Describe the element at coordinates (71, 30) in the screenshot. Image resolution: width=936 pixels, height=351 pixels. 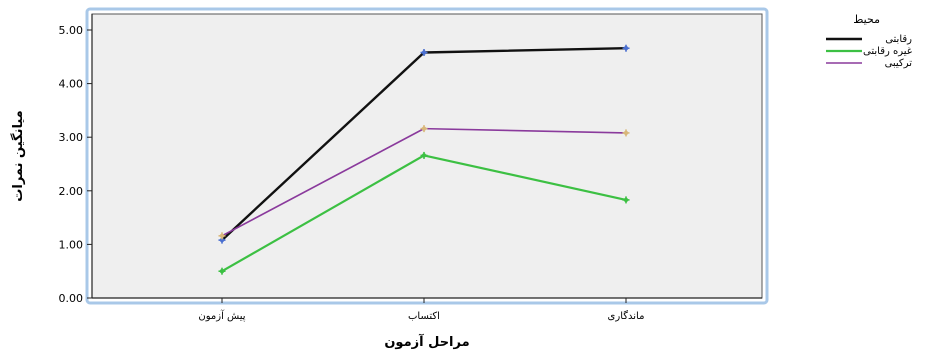
I see `y-tick-label: 5.00` at that location.